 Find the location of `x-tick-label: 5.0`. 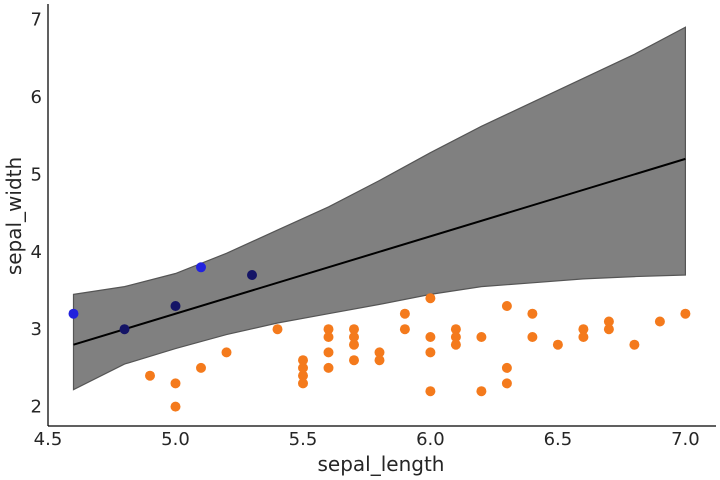

x-tick-label: 5.0 is located at coordinates (175, 439).